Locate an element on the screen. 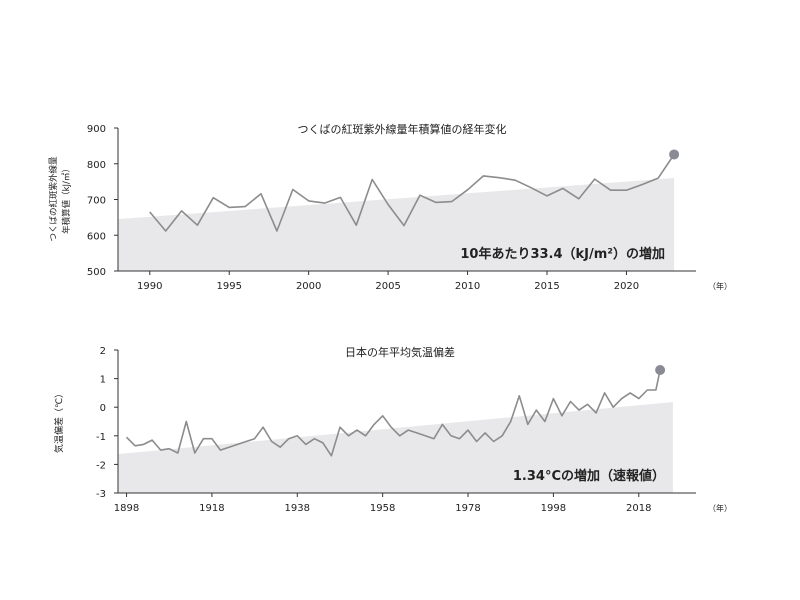 The width and height of the screenshot is (800, 600). y-axis-label-line1: つくばの紅斑紫外線量 is located at coordinates (53, 199).